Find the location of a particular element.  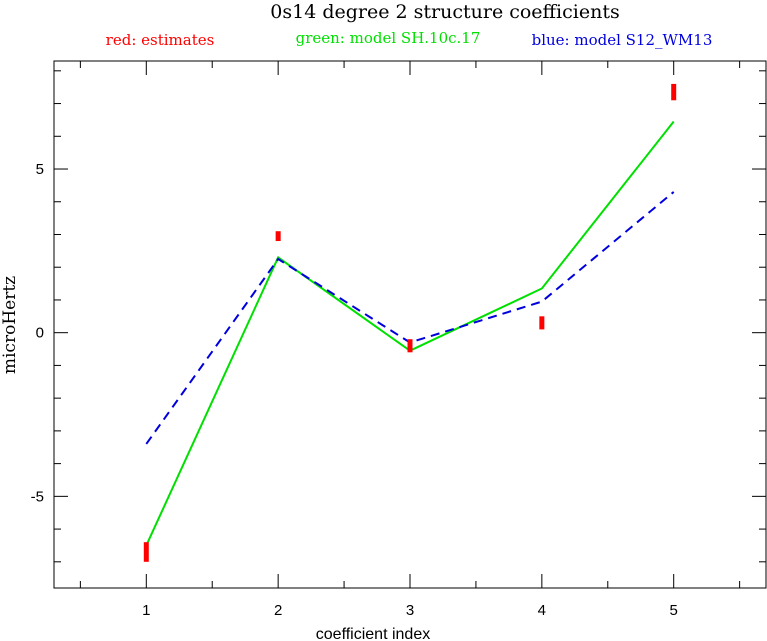

y-tick-label: 5 is located at coordinates (40, 169).